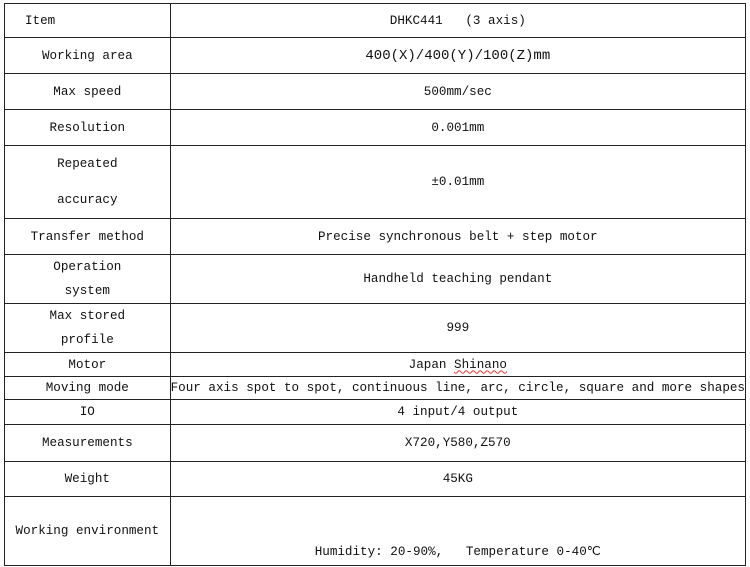 This screenshot has width=750, height=567. What do you see at coordinates (458, 412) in the screenshot?
I see `spec-value: 4 input/4 output` at bounding box center [458, 412].